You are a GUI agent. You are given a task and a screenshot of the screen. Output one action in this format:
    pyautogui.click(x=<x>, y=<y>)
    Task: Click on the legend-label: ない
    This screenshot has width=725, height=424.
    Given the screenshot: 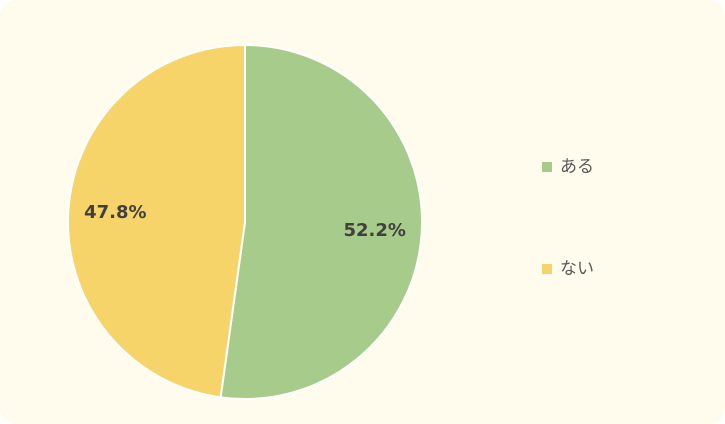 What is the action you would take?
    pyautogui.click(x=577, y=269)
    